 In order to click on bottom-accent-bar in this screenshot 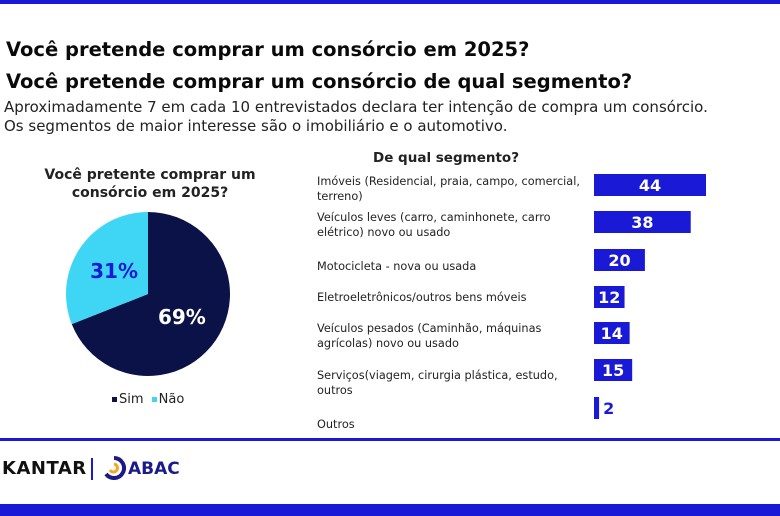, I will do `click(390, 510)`.